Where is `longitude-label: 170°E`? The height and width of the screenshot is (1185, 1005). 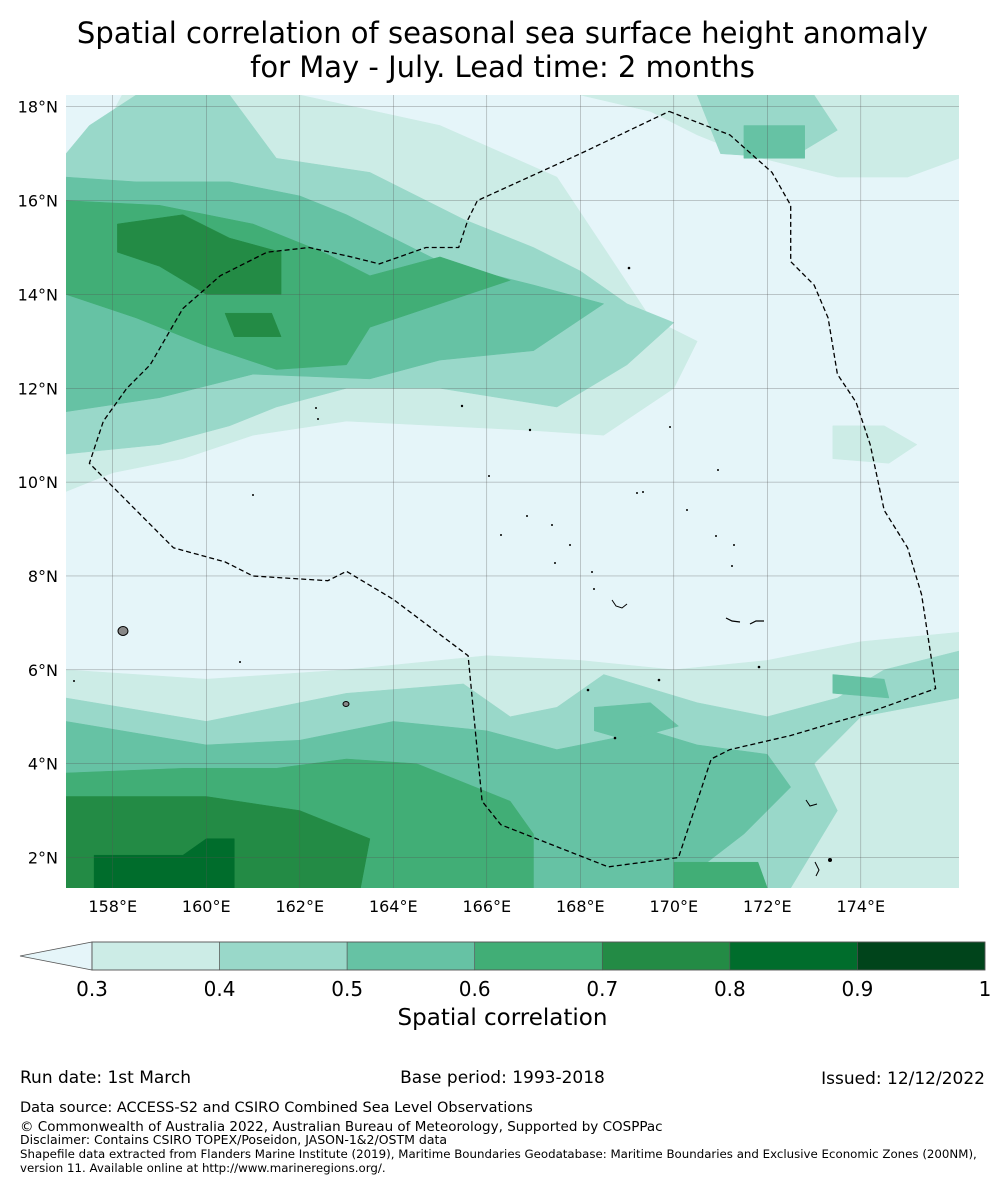
longitude-label: 170°E is located at coordinates (673, 906).